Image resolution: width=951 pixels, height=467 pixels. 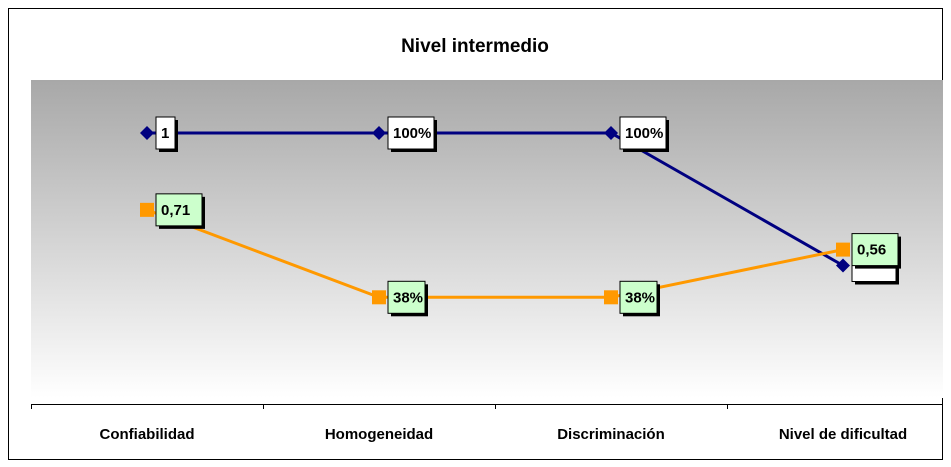 What do you see at coordinates (379, 434) in the screenshot?
I see `x-tick-label: Homogeneidad` at bounding box center [379, 434].